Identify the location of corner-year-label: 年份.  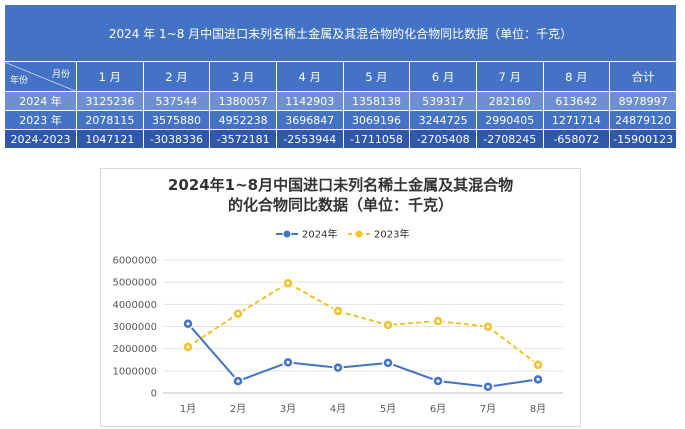
(19, 81).